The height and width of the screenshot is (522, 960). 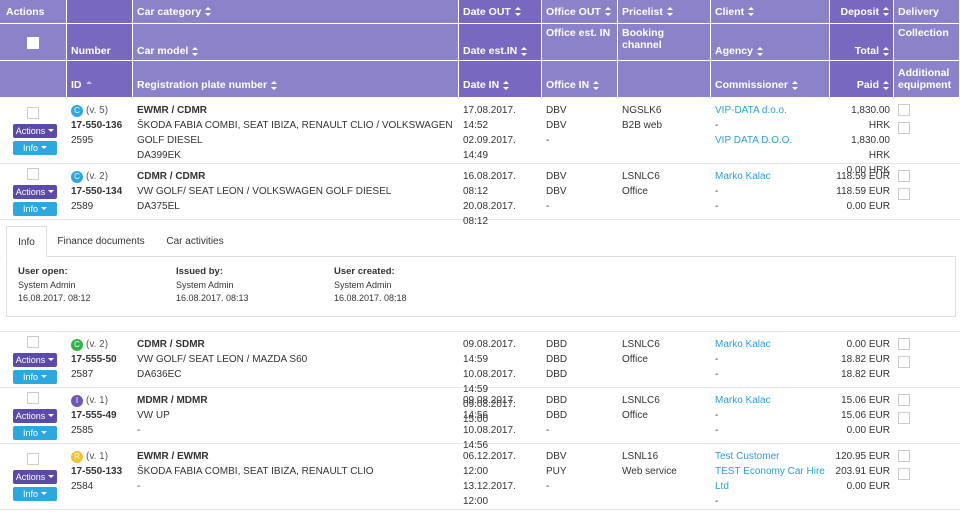 I want to click on client-entry: VIP DATA D.O.O., so click(x=754, y=140).